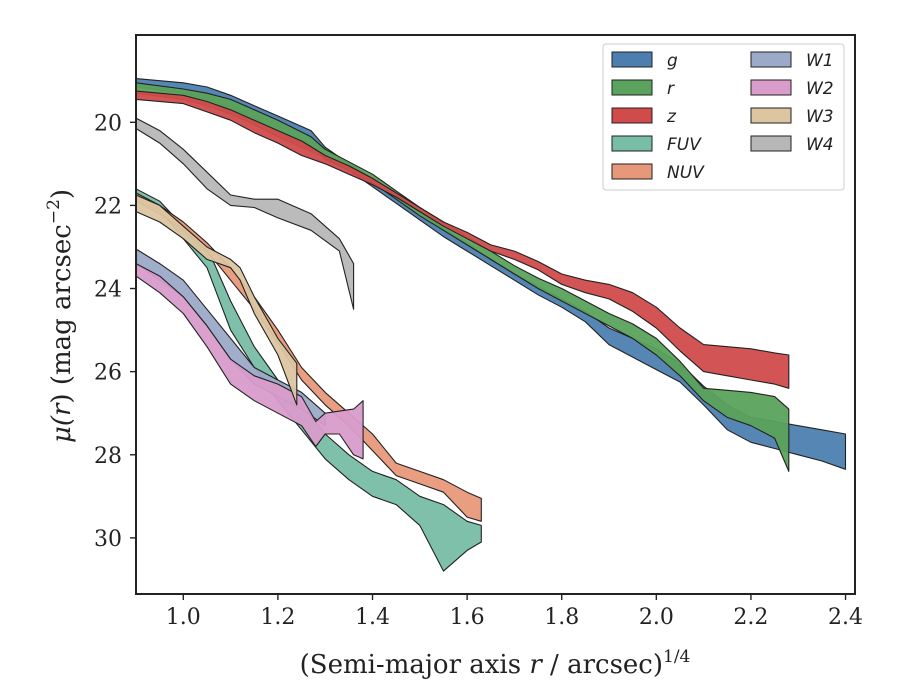 Image resolution: width=900 pixels, height=700 pixels. I want to click on y-tick-label: 20, so click(108, 123).